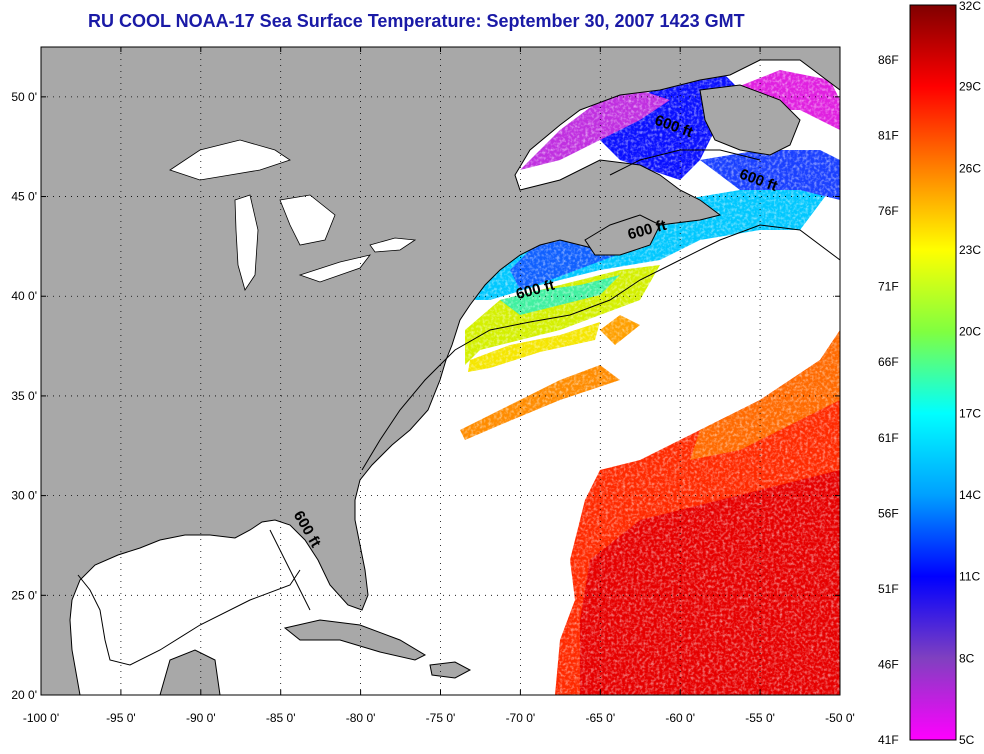 The height and width of the screenshot is (754, 984). Describe the element at coordinates (600, 718) in the screenshot. I see `x-tick-label: -65 0'` at that location.